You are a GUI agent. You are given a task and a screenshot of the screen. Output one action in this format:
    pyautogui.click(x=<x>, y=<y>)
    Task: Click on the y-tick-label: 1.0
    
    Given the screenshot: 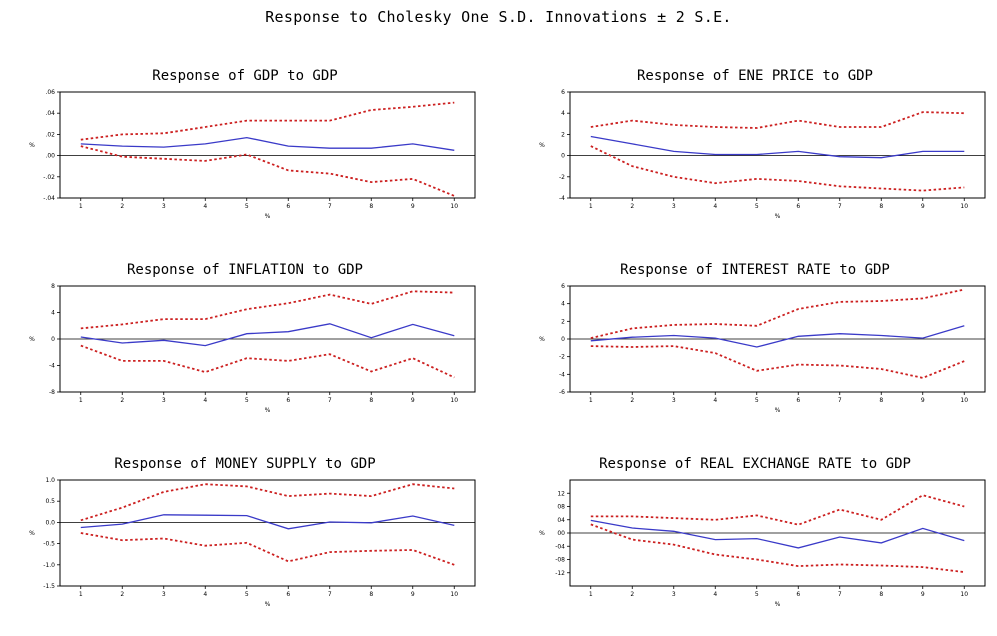 What is the action you would take?
    pyautogui.click(x=50, y=480)
    